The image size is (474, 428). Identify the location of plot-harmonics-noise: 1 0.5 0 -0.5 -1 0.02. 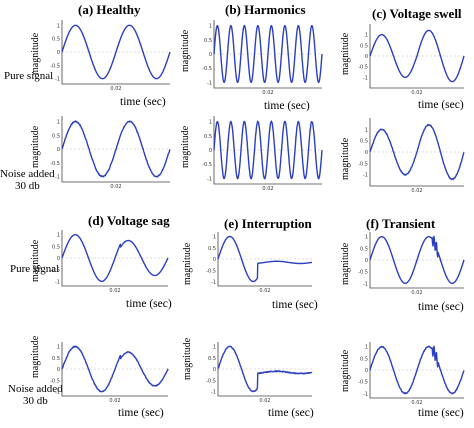
(262, 154).